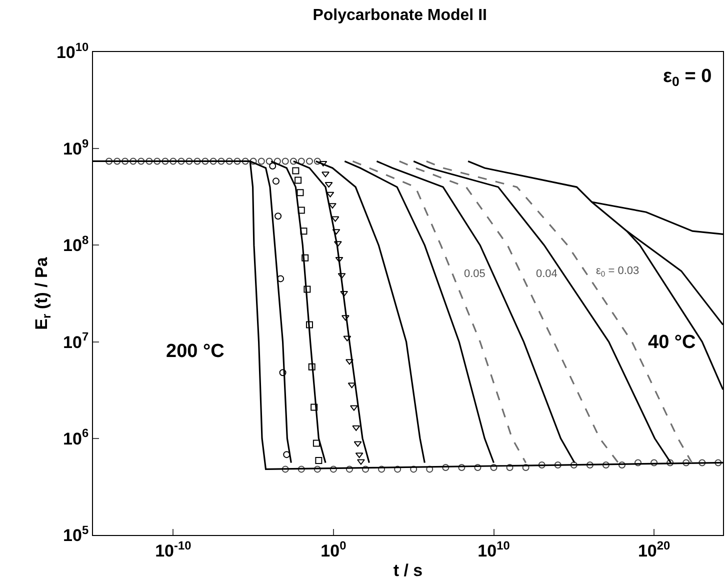 The height and width of the screenshot is (581, 727). I want to click on y-tick-label: 10$^{6}$, so click(76, 437).